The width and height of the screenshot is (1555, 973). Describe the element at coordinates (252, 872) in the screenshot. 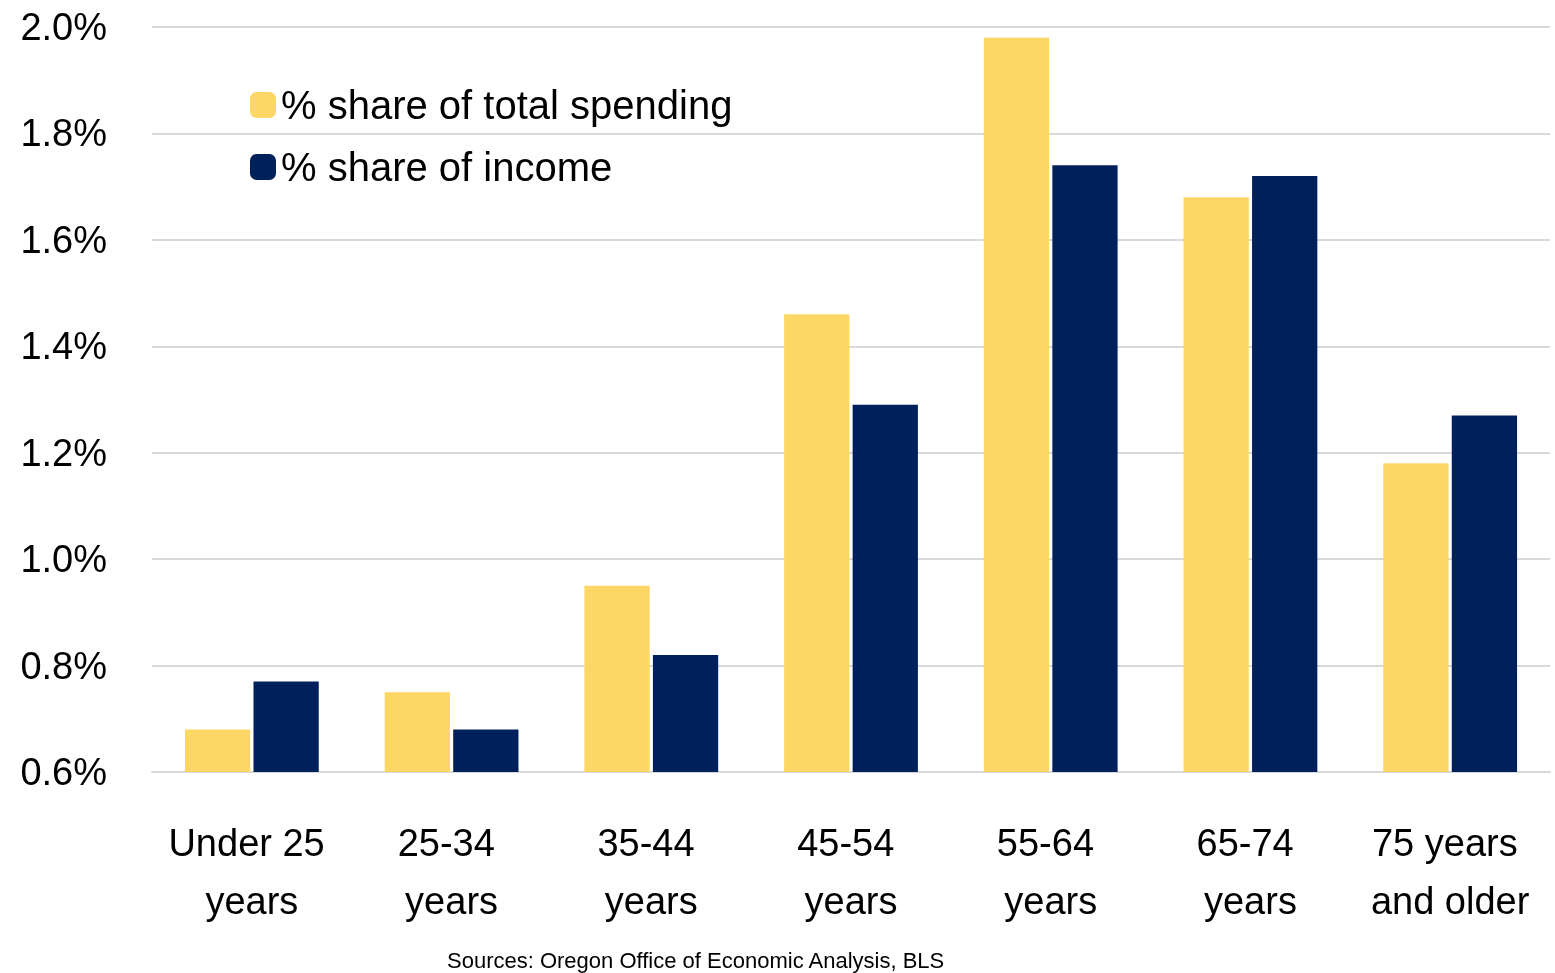

I see `x-tick-label: Under 25 years` at that location.